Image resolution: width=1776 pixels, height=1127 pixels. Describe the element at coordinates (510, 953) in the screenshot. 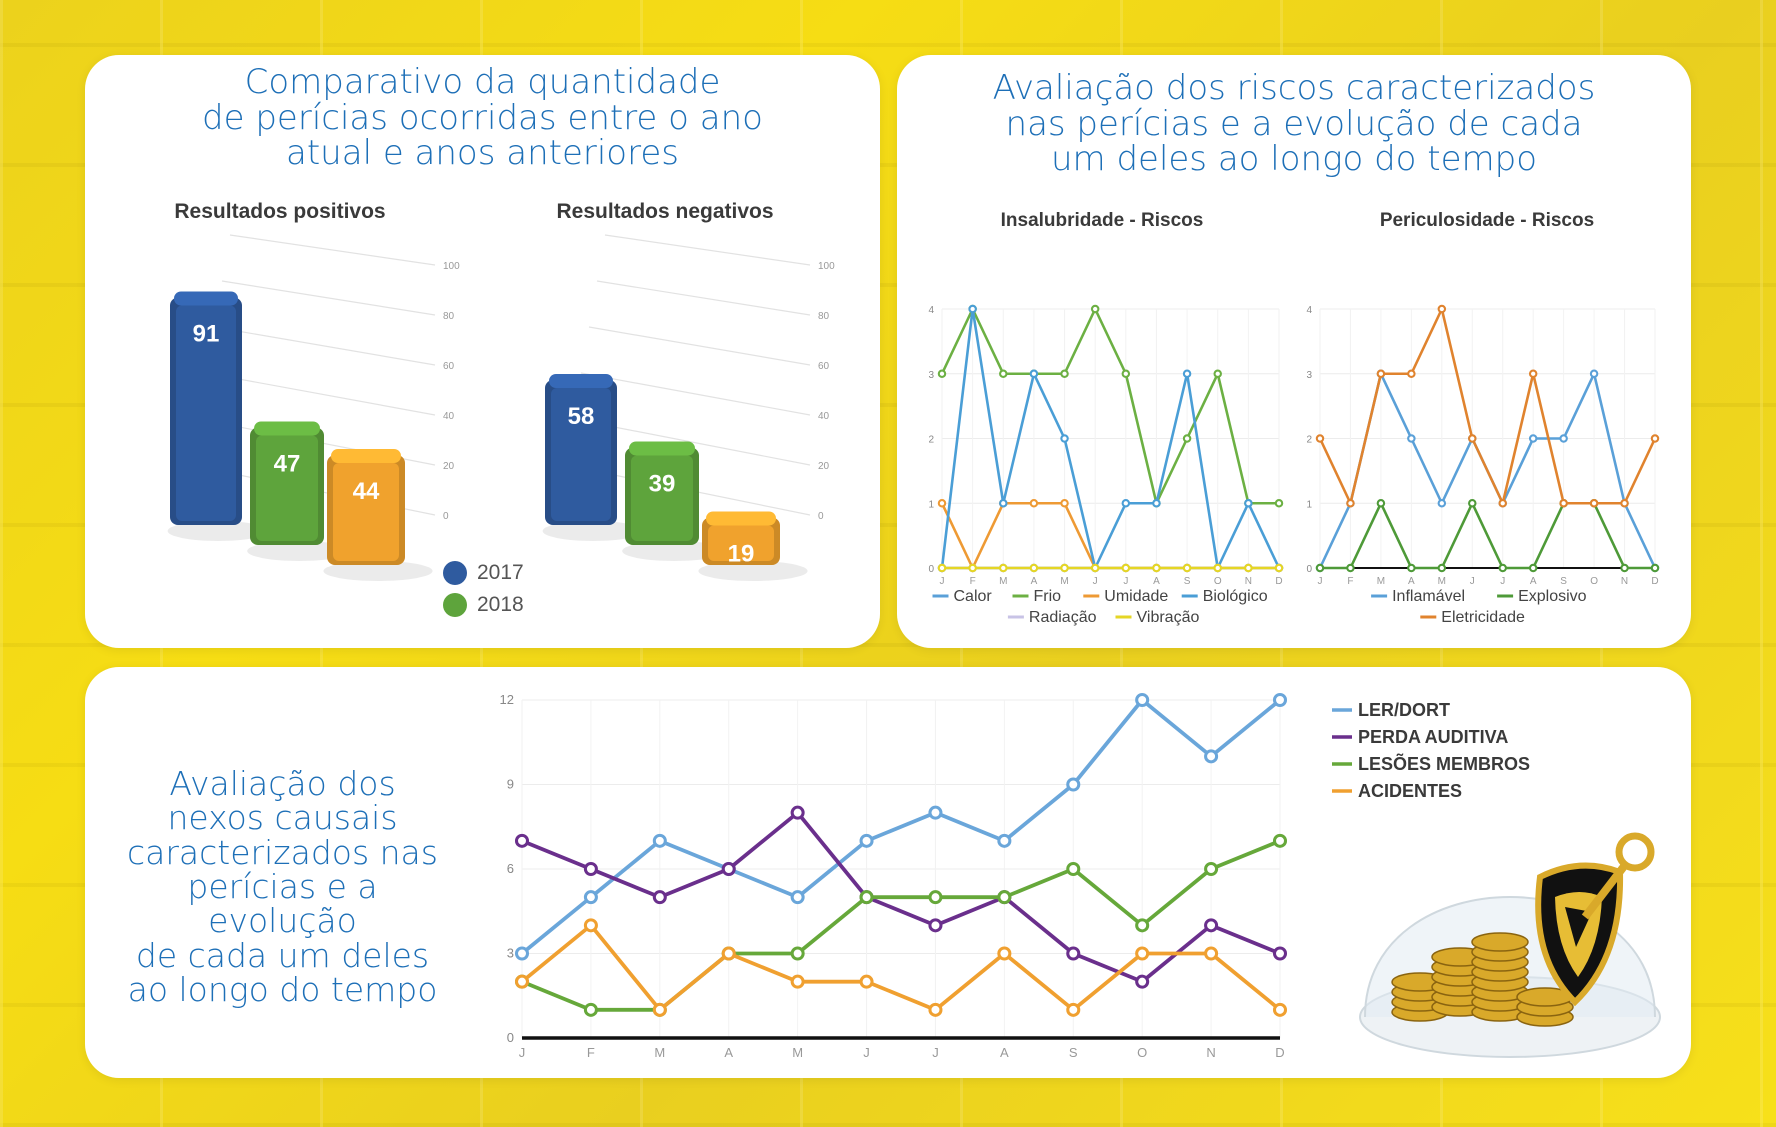

I see `y-tick-label: 3` at that location.